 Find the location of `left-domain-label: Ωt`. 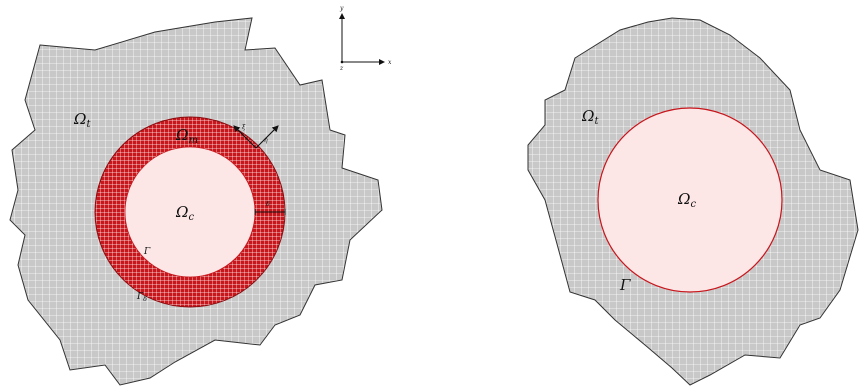

left-domain-label: Ωt is located at coordinates (82, 120).